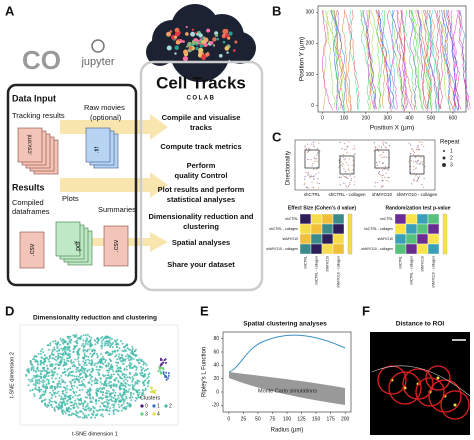 This screenshot has height=440, width=474. I want to click on step-label: Share your dataset, so click(201, 264).